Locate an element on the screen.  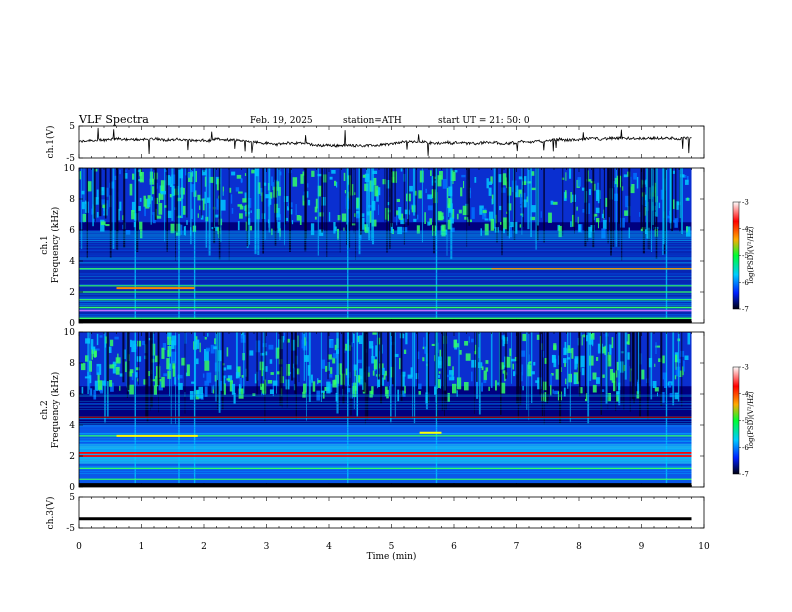
header-date: Feb. 19, 2025 is located at coordinates (281, 121).